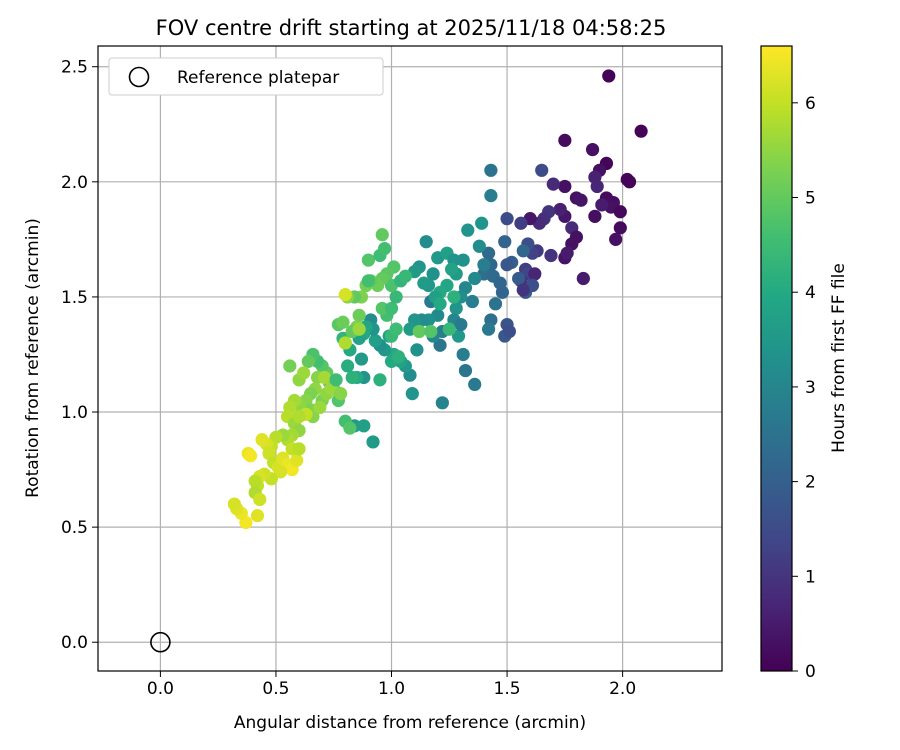 This screenshot has height=750, width=900. I want to click on x-tick-label: 1.5, so click(507, 689).